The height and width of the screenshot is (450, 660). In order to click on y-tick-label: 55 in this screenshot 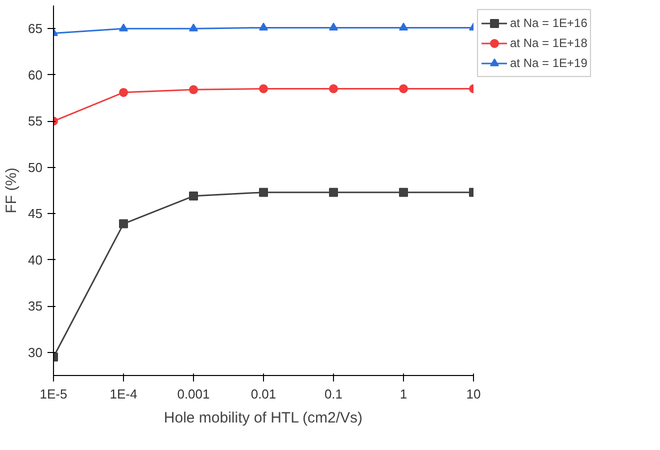, I will do `click(35, 121)`.